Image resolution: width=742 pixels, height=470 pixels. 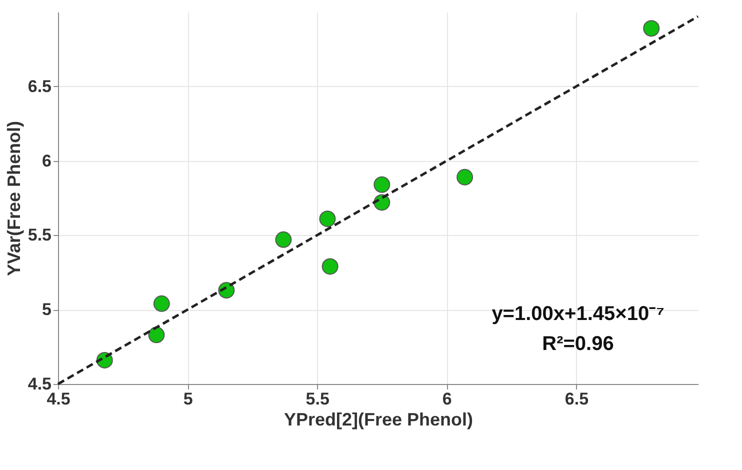 I want to click on x-tick-label: 6.5, so click(x=576, y=399).